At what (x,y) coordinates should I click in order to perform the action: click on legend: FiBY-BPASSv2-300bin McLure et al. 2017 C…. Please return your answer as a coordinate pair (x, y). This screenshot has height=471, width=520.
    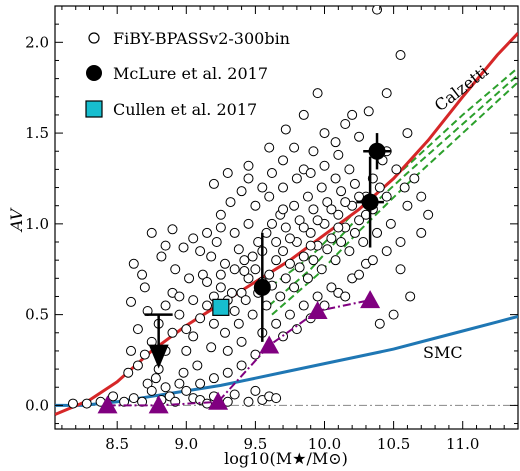
    Looking at the image, I should click on (187, 74).